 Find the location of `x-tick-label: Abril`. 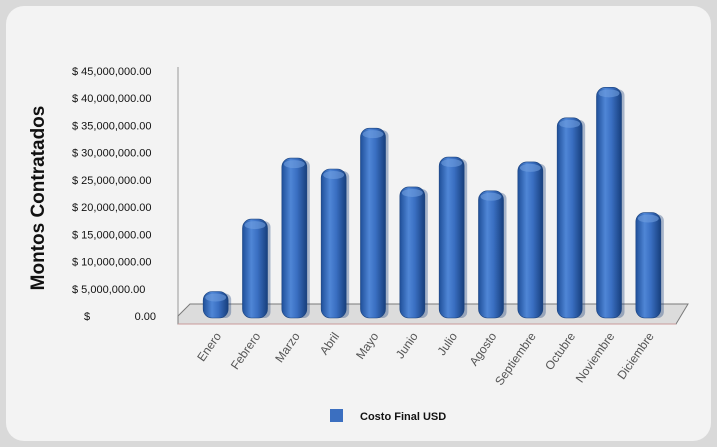

x-tick-label: Abril is located at coordinates (329, 344).